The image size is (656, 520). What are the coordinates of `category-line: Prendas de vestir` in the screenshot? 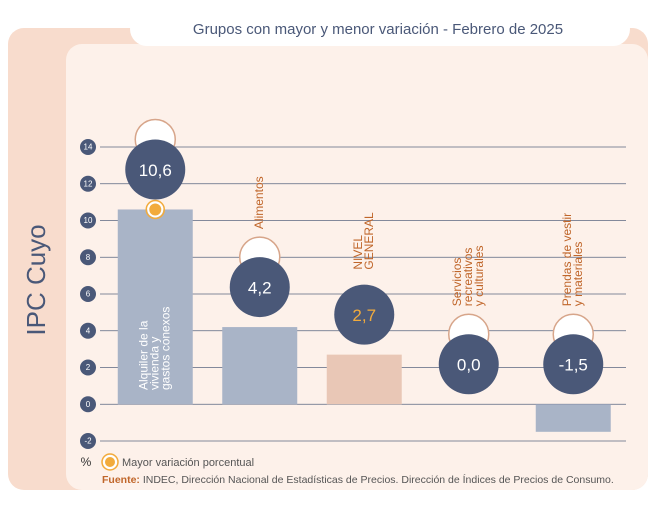 It's located at (567, 259).